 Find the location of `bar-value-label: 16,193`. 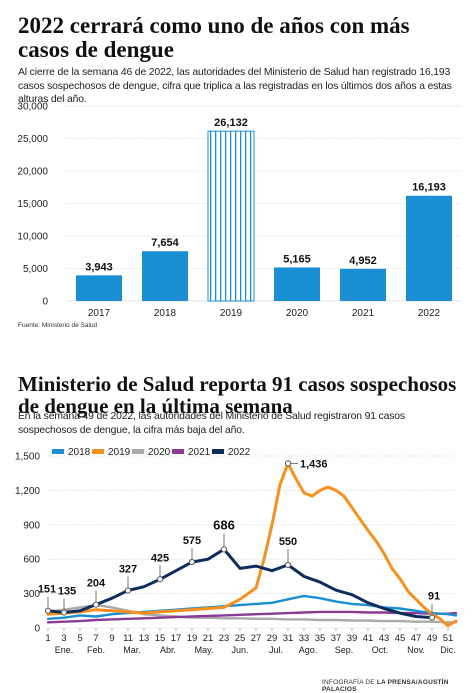

bar-value-label: 16,193 is located at coordinates (429, 188).